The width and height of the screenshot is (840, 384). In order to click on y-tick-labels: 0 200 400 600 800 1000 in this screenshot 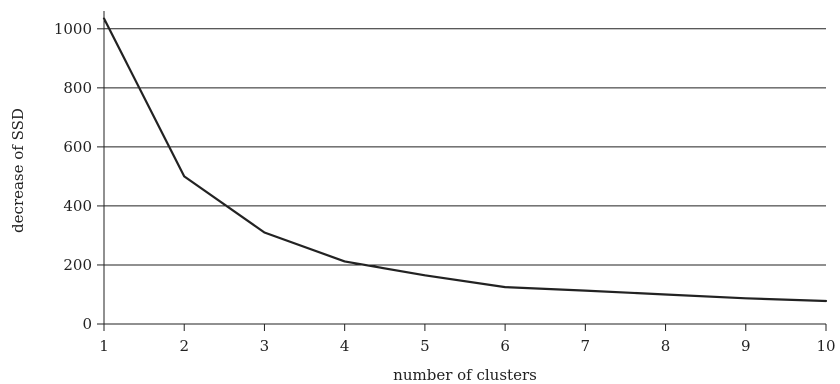, I will do `click(73, 176)`.